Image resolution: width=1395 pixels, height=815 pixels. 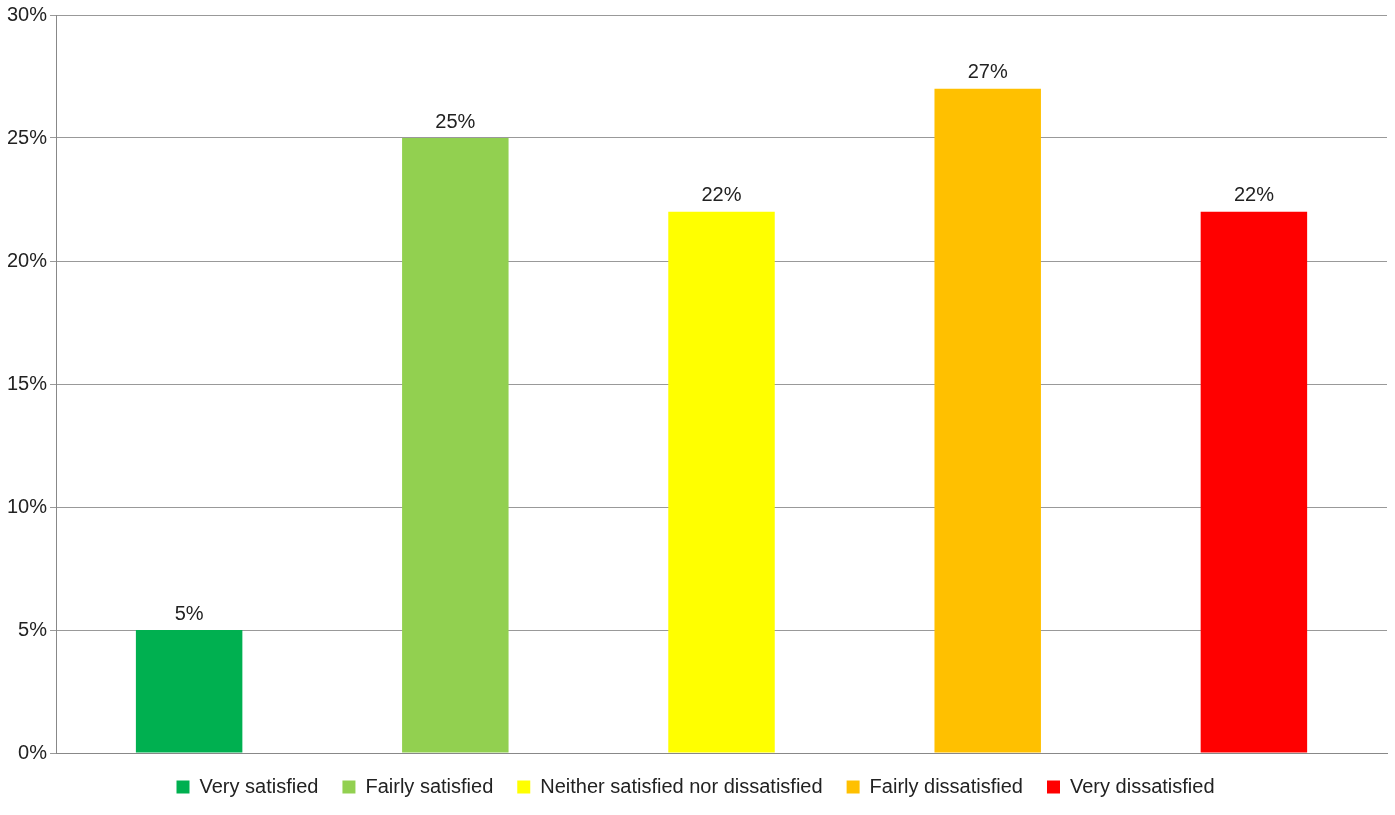 What do you see at coordinates (681, 785) in the screenshot?
I see `legend-label: Neither satisfied nor dissatisfied` at bounding box center [681, 785].